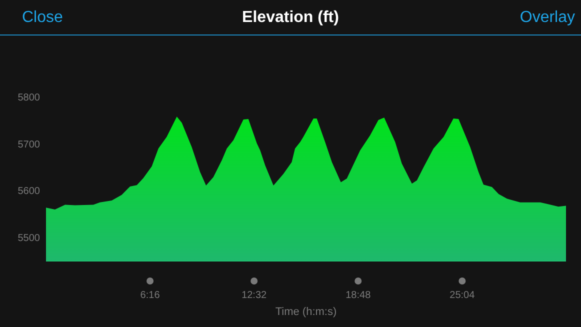 The image size is (581, 327). What do you see at coordinates (359, 295) in the screenshot?
I see `x-tick-label: 18:48` at bounding box center [359, 295].